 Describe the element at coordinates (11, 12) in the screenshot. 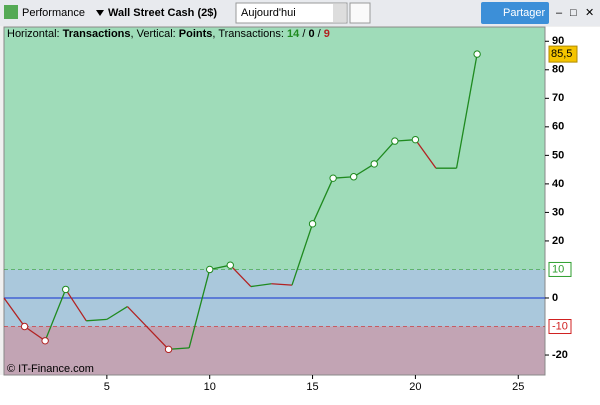

I see `perf-icon` at that location.